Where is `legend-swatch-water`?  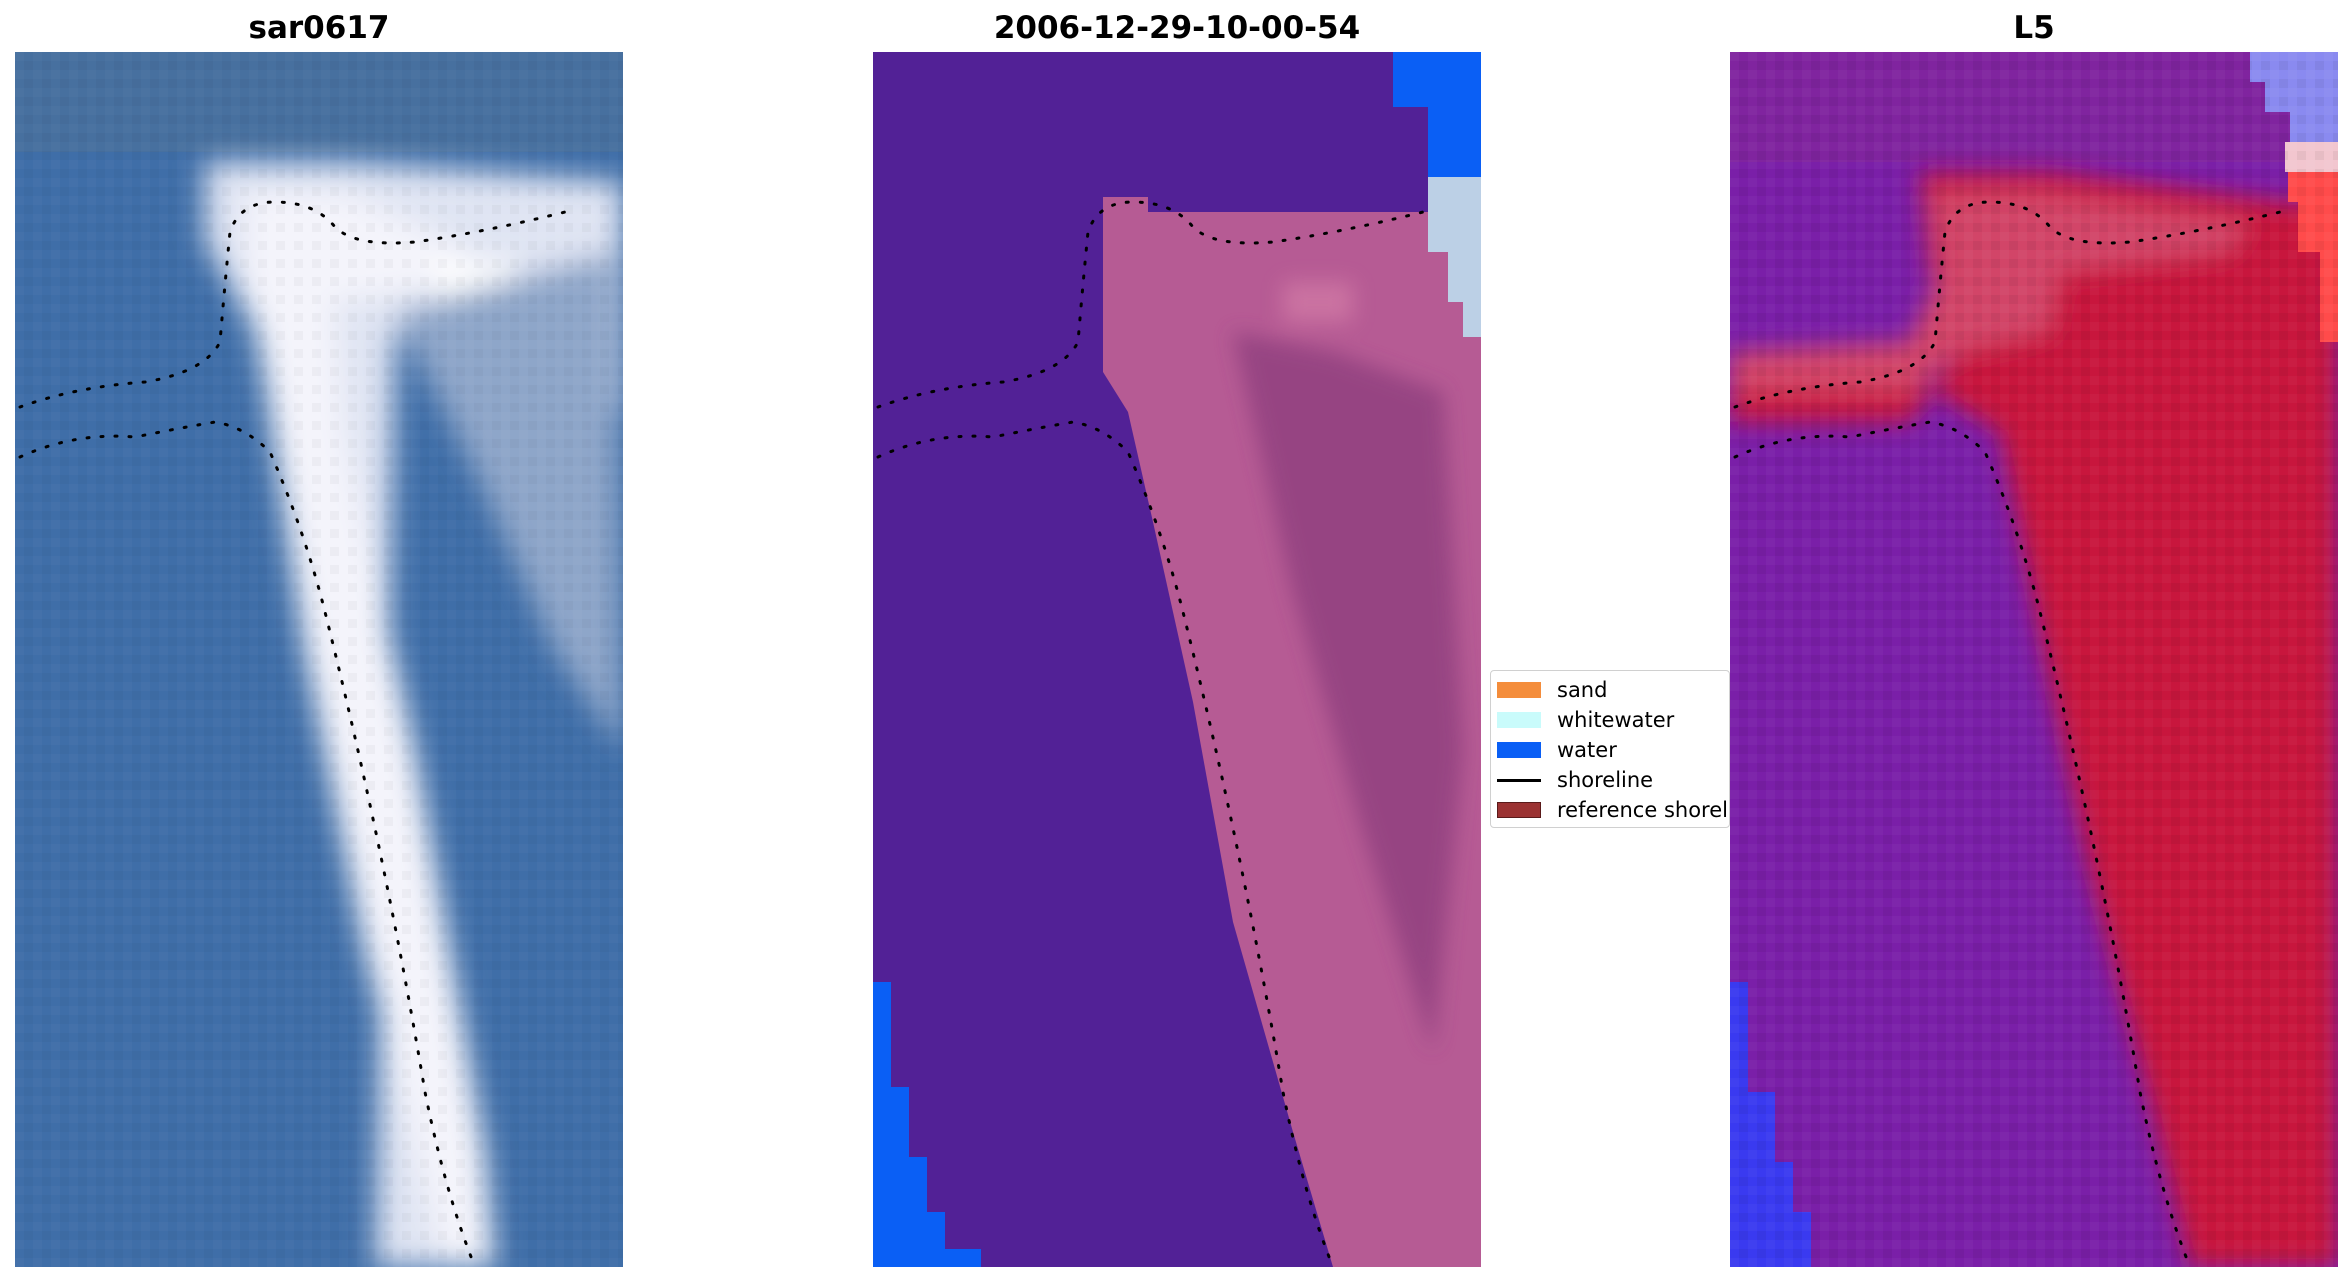 legend-swatch-water is located at coordinates (1519, 750).